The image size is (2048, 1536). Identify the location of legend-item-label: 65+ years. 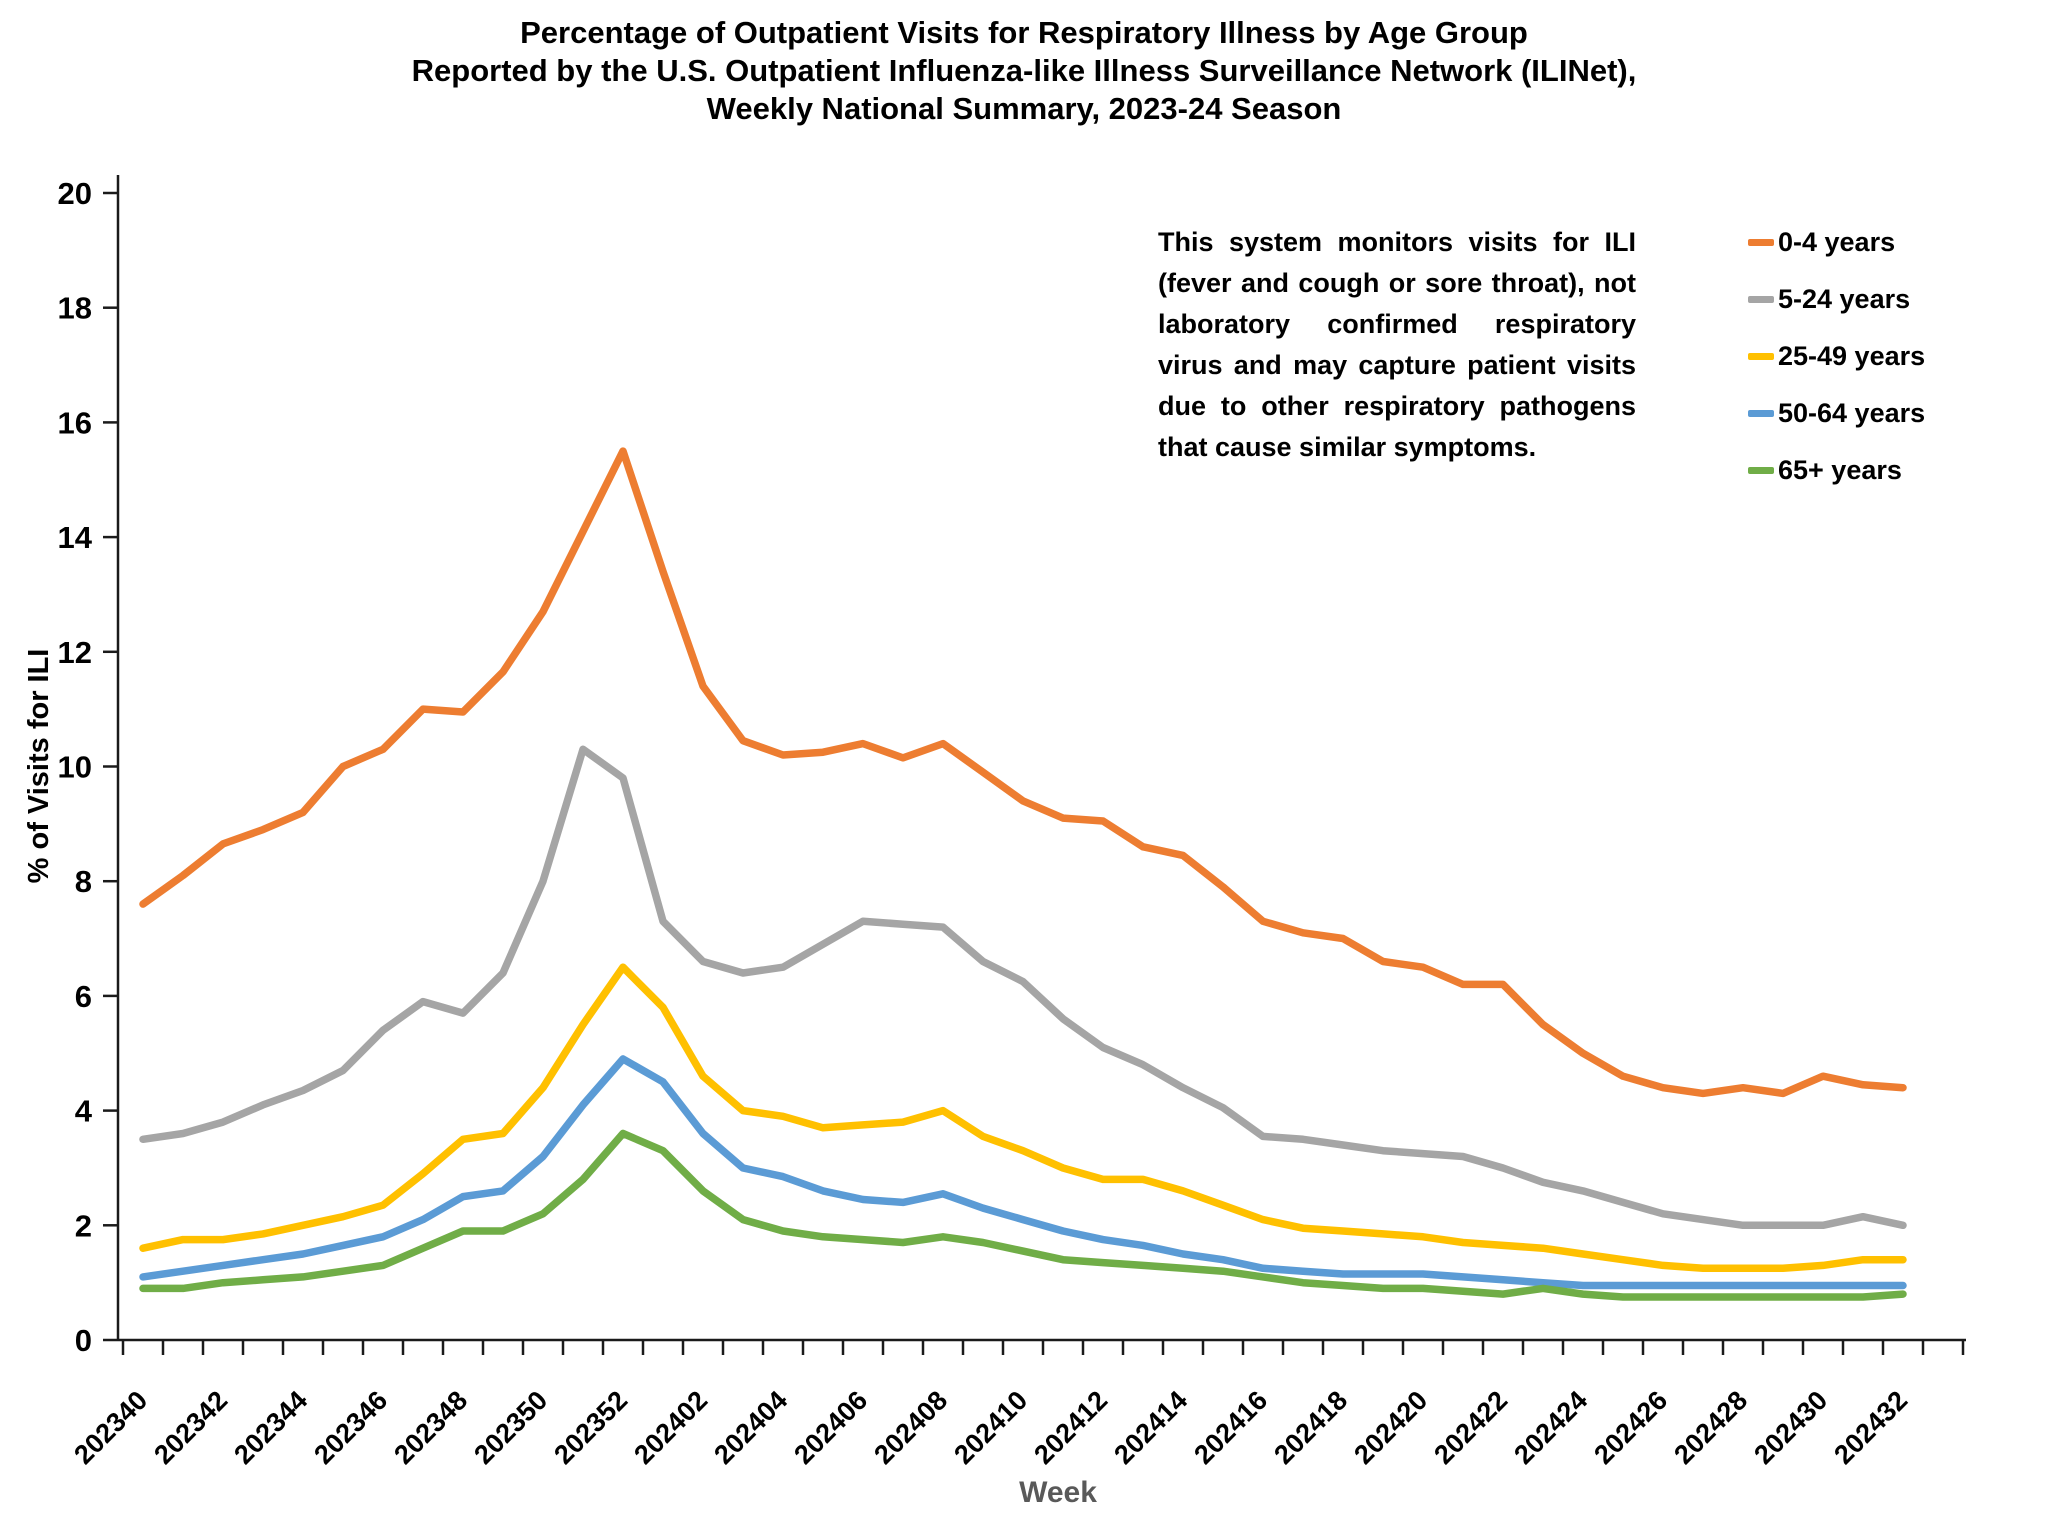
(1840, 470).